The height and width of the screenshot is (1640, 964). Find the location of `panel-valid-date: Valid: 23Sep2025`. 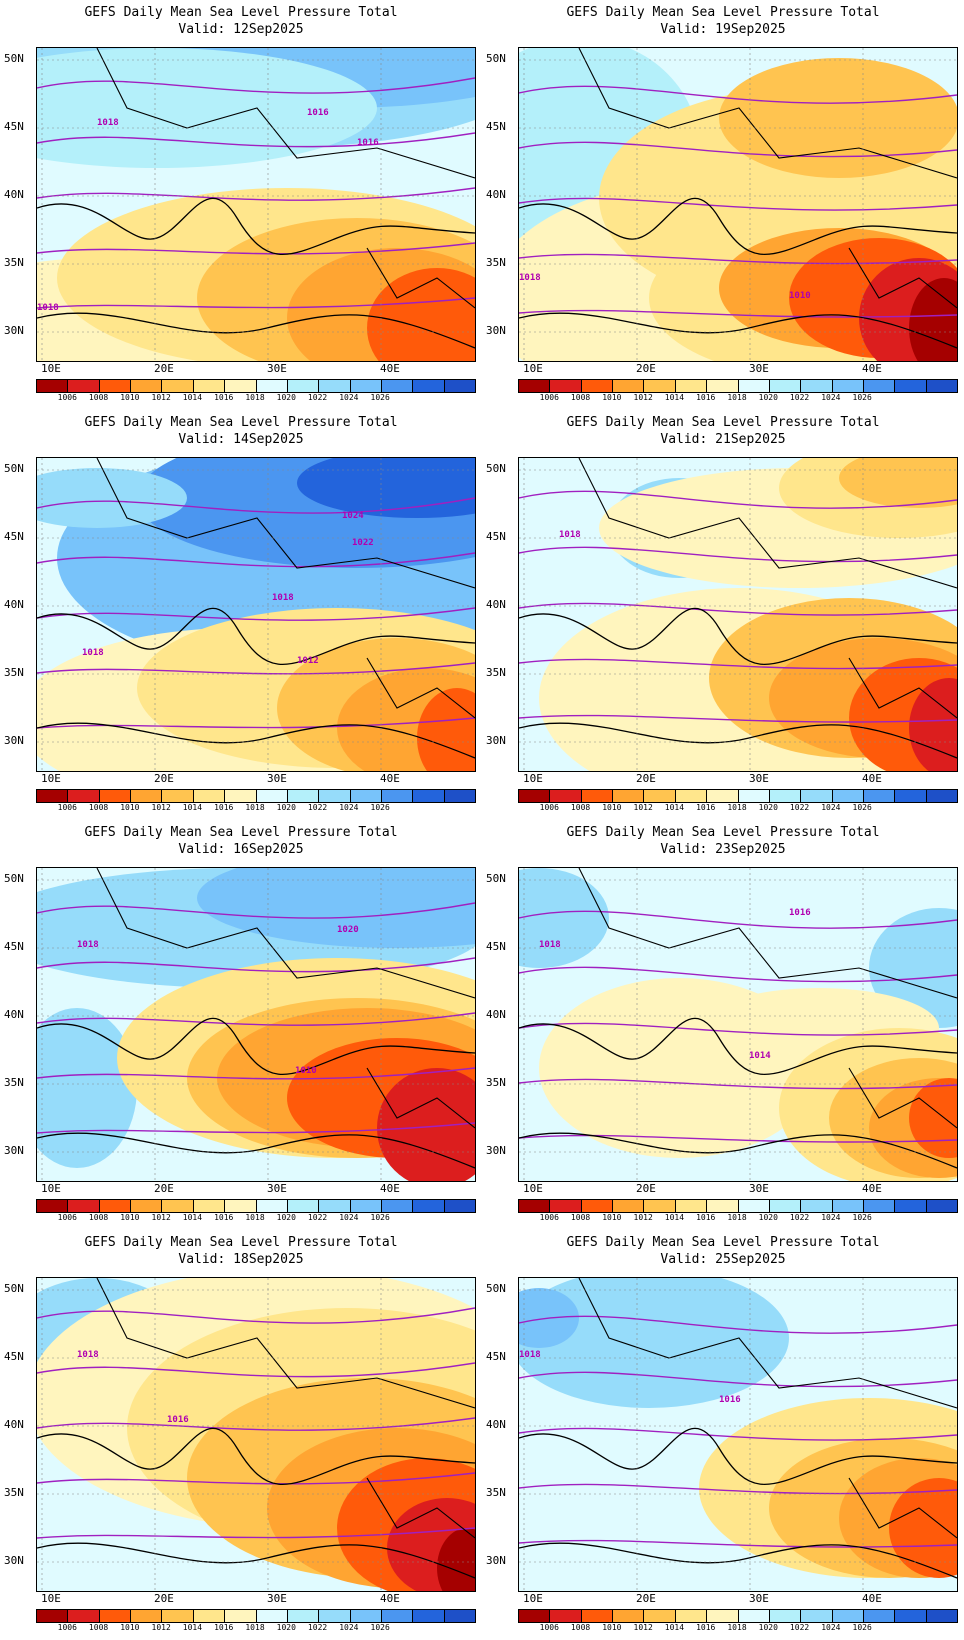

panel-valid-date: Valid: 23Sep2025 is located at coordinates (723, 849).